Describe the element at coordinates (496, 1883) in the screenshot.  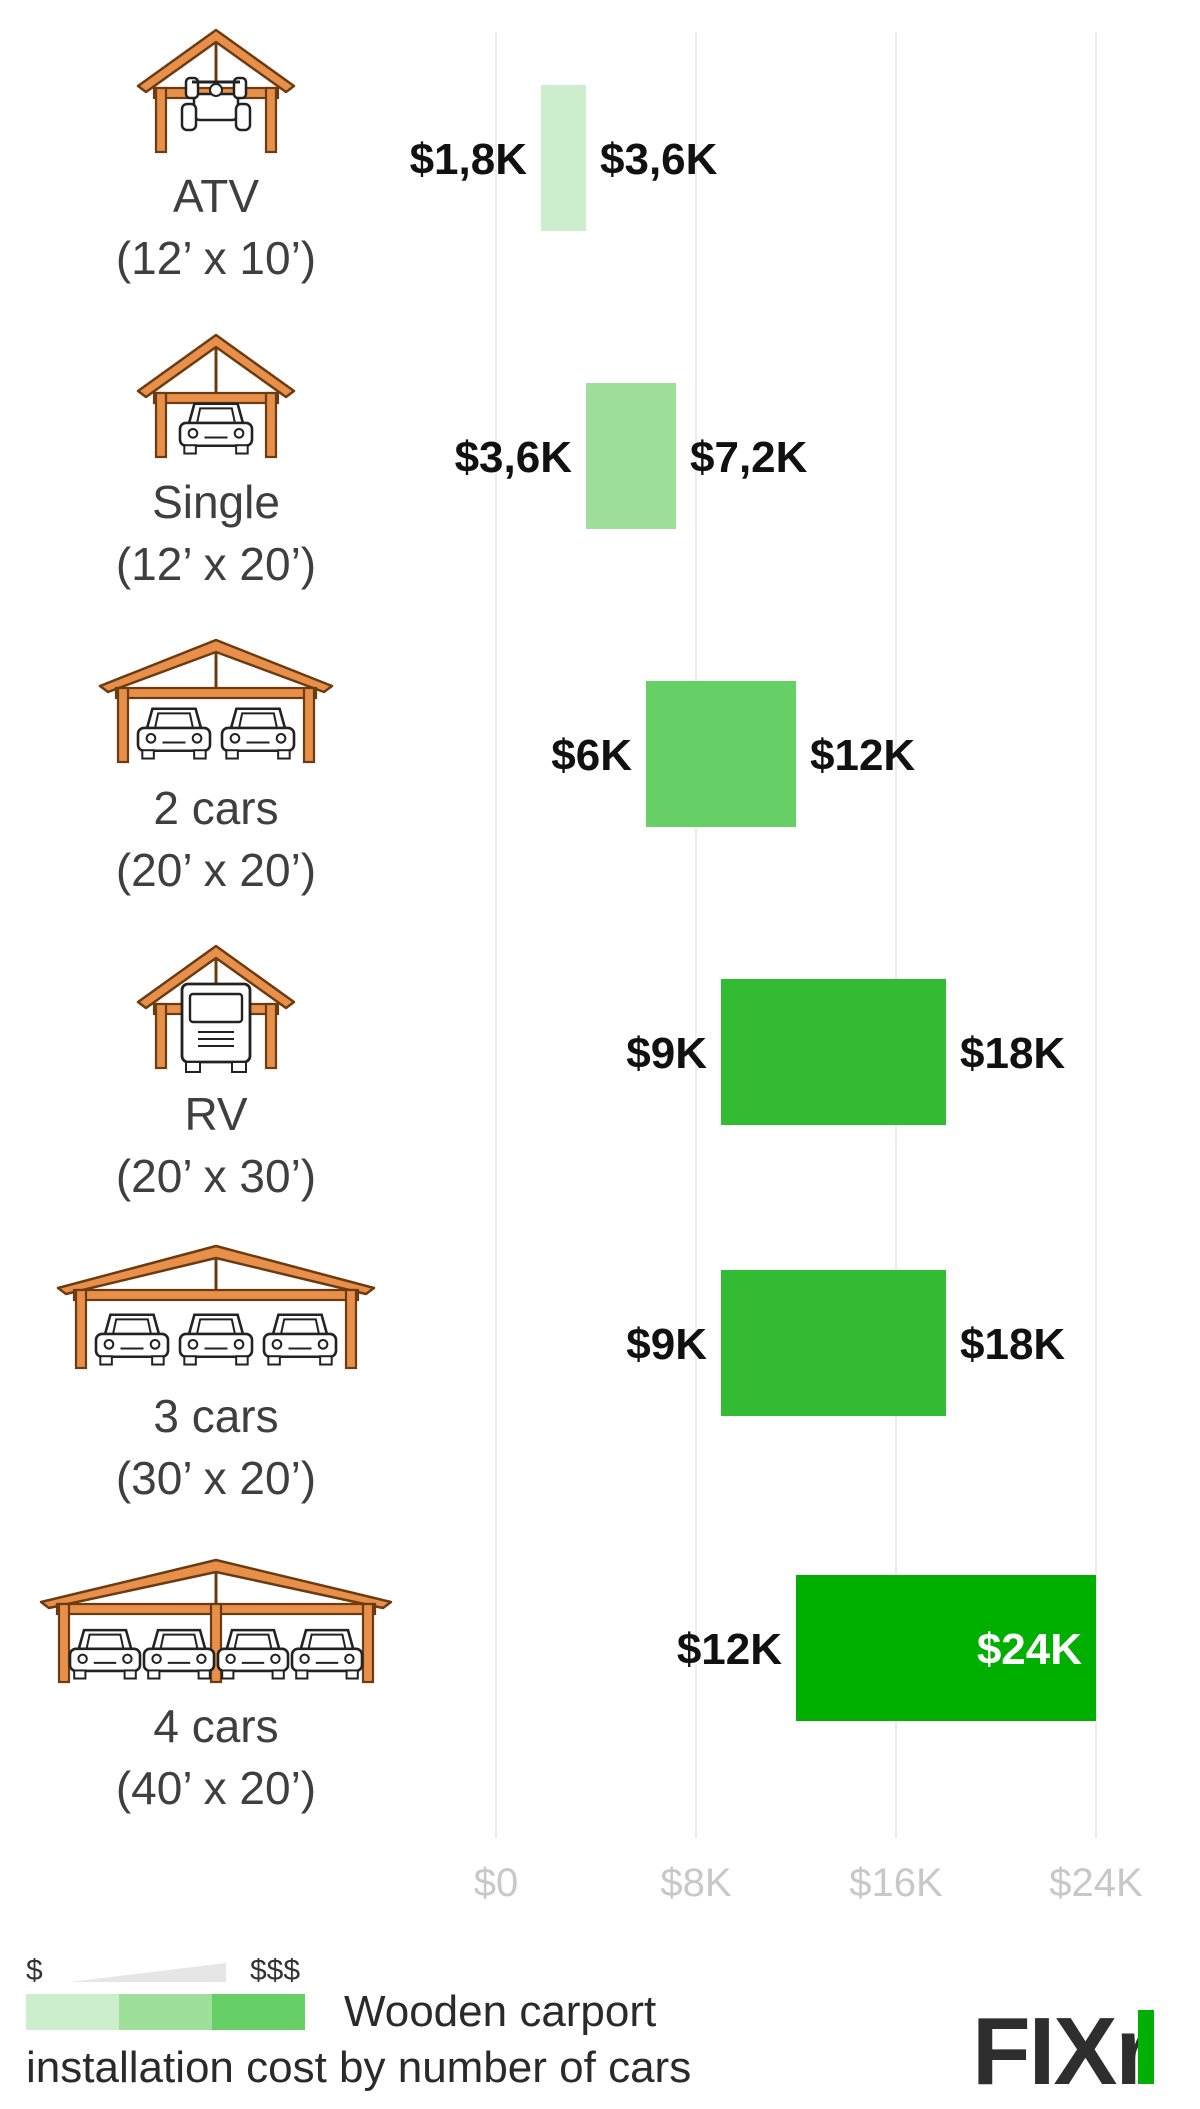
I see `x-tick-label: $0` at that location.